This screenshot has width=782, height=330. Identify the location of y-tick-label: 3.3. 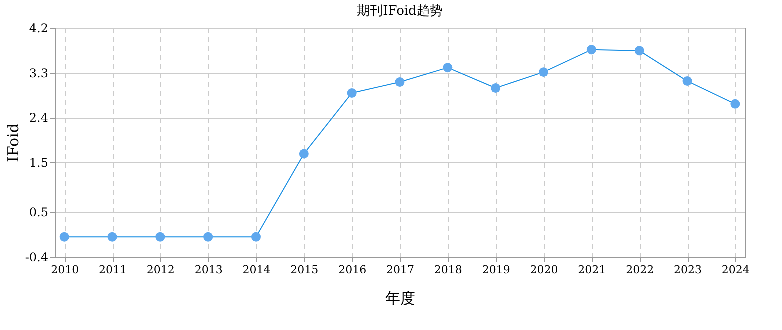
(38, 73).